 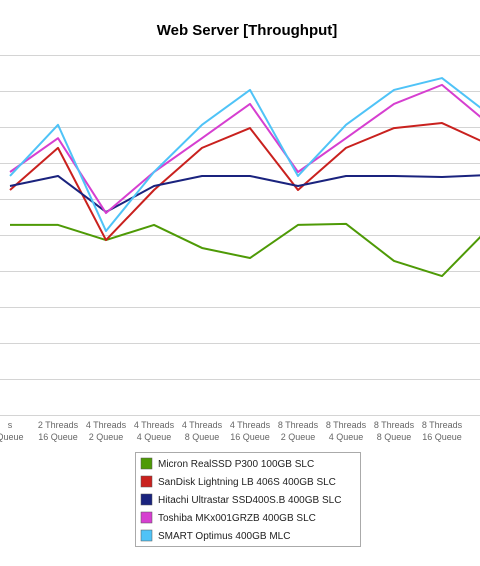 I want to click on legend-label: SanDisk Lightning LB 406S 400GB SLC, so click(x=247, y=482).